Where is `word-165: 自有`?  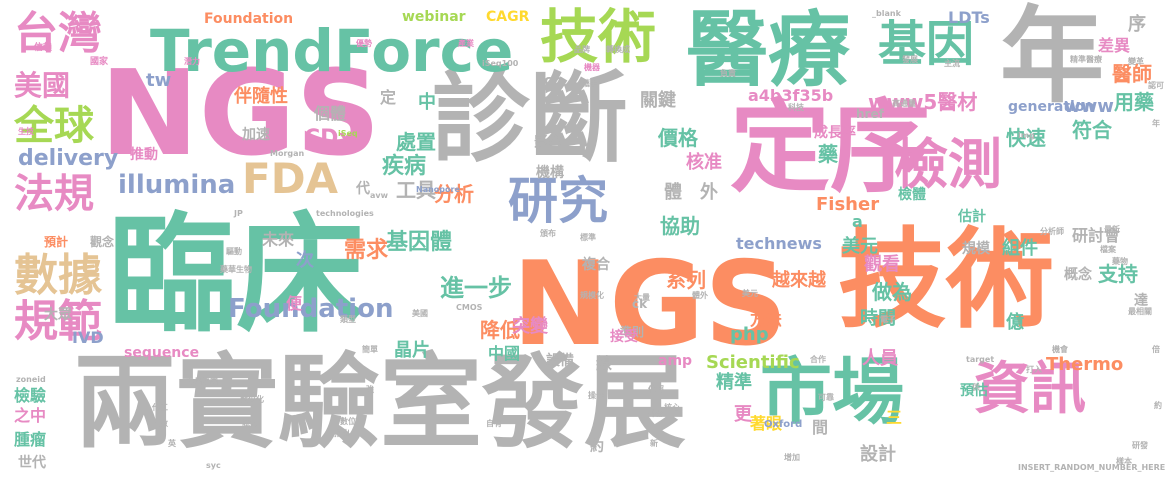
word-165: 自有 is located at coordinates (494, 423).